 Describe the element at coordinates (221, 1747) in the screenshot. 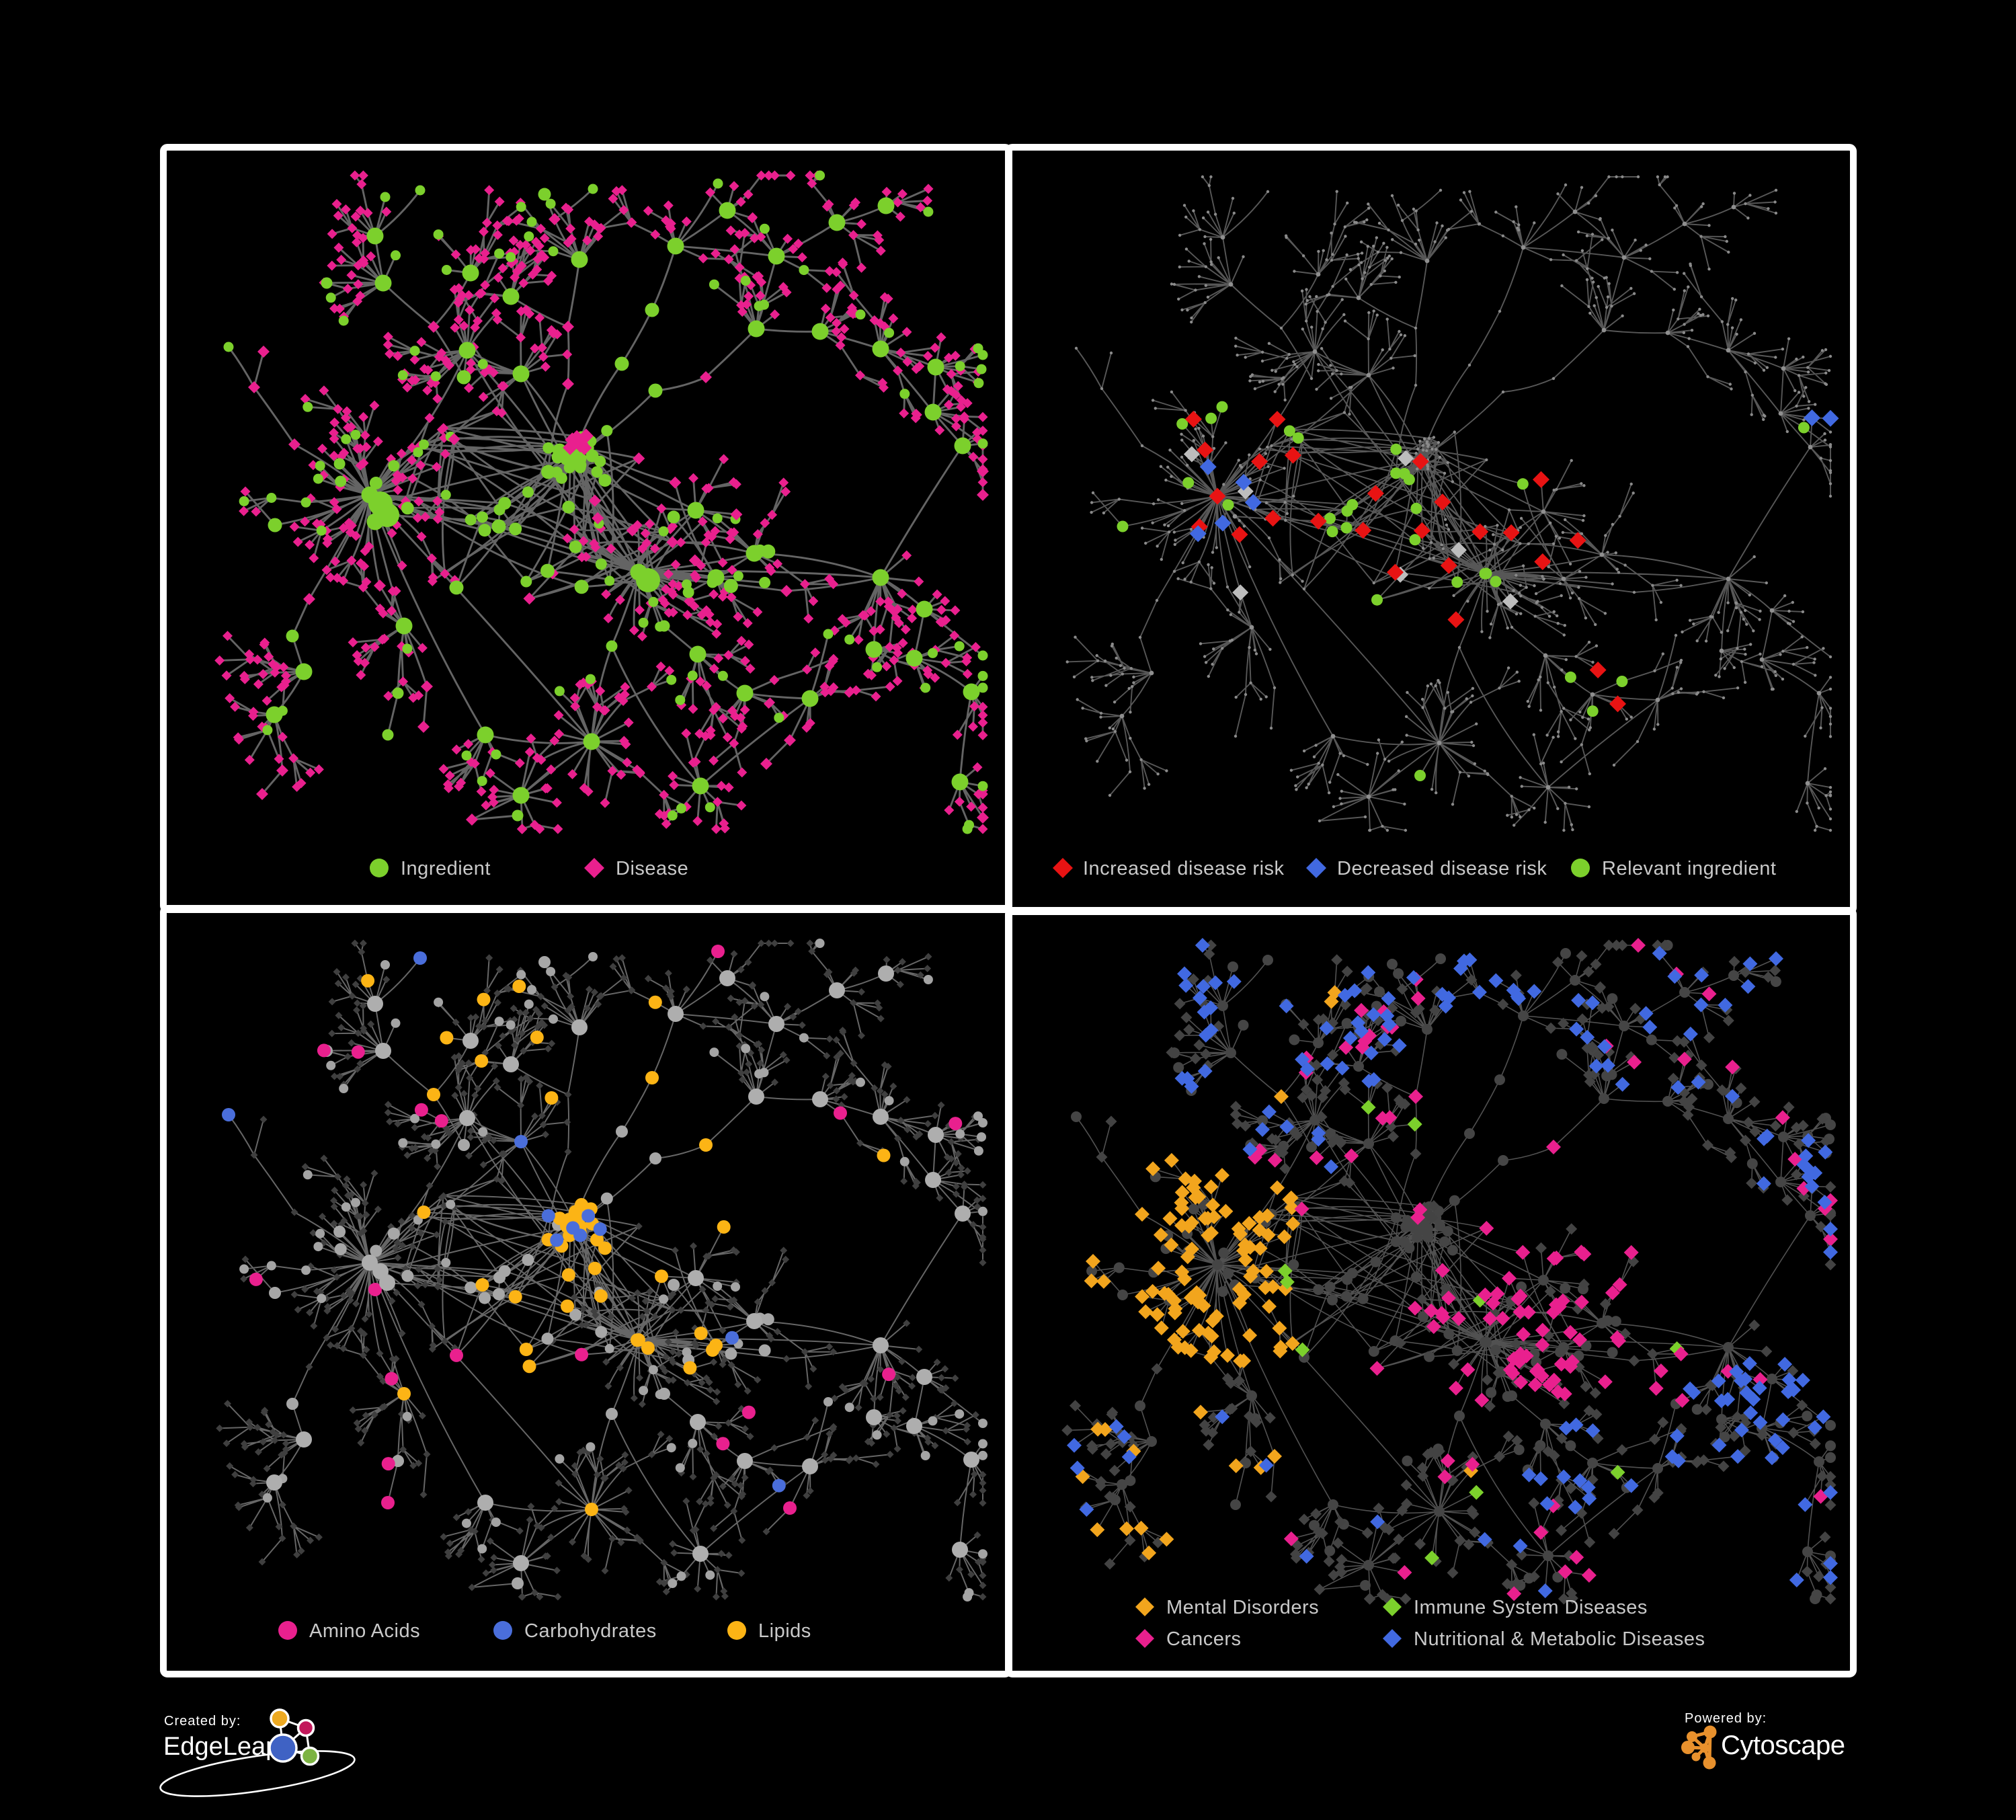

I see `svg-text: EdgeLeap` at that location.